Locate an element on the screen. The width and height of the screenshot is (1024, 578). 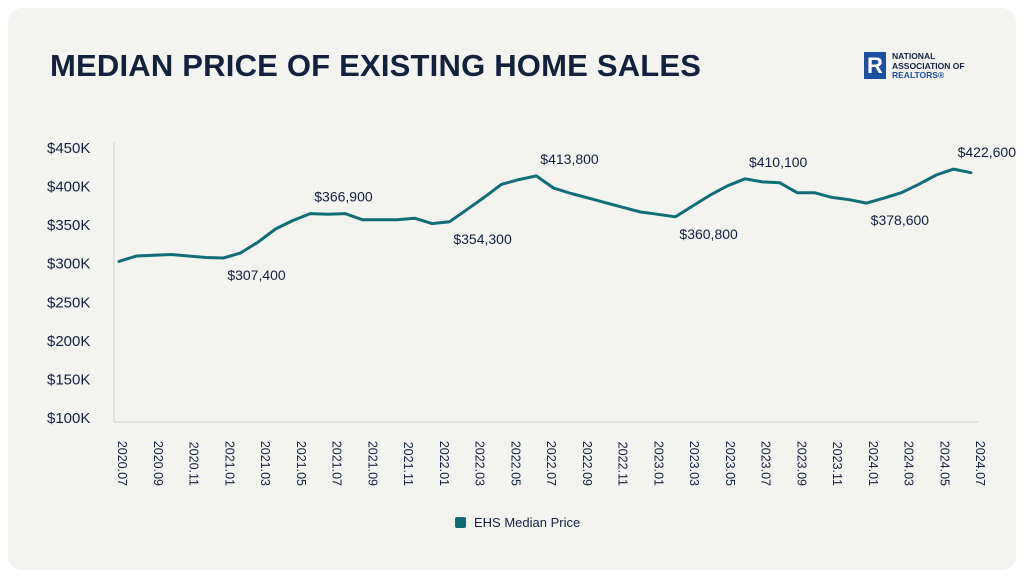
logo-wordmark: NATIONAL ASSOCIATION OF REALTORS® is located at coordinates (928, 66).